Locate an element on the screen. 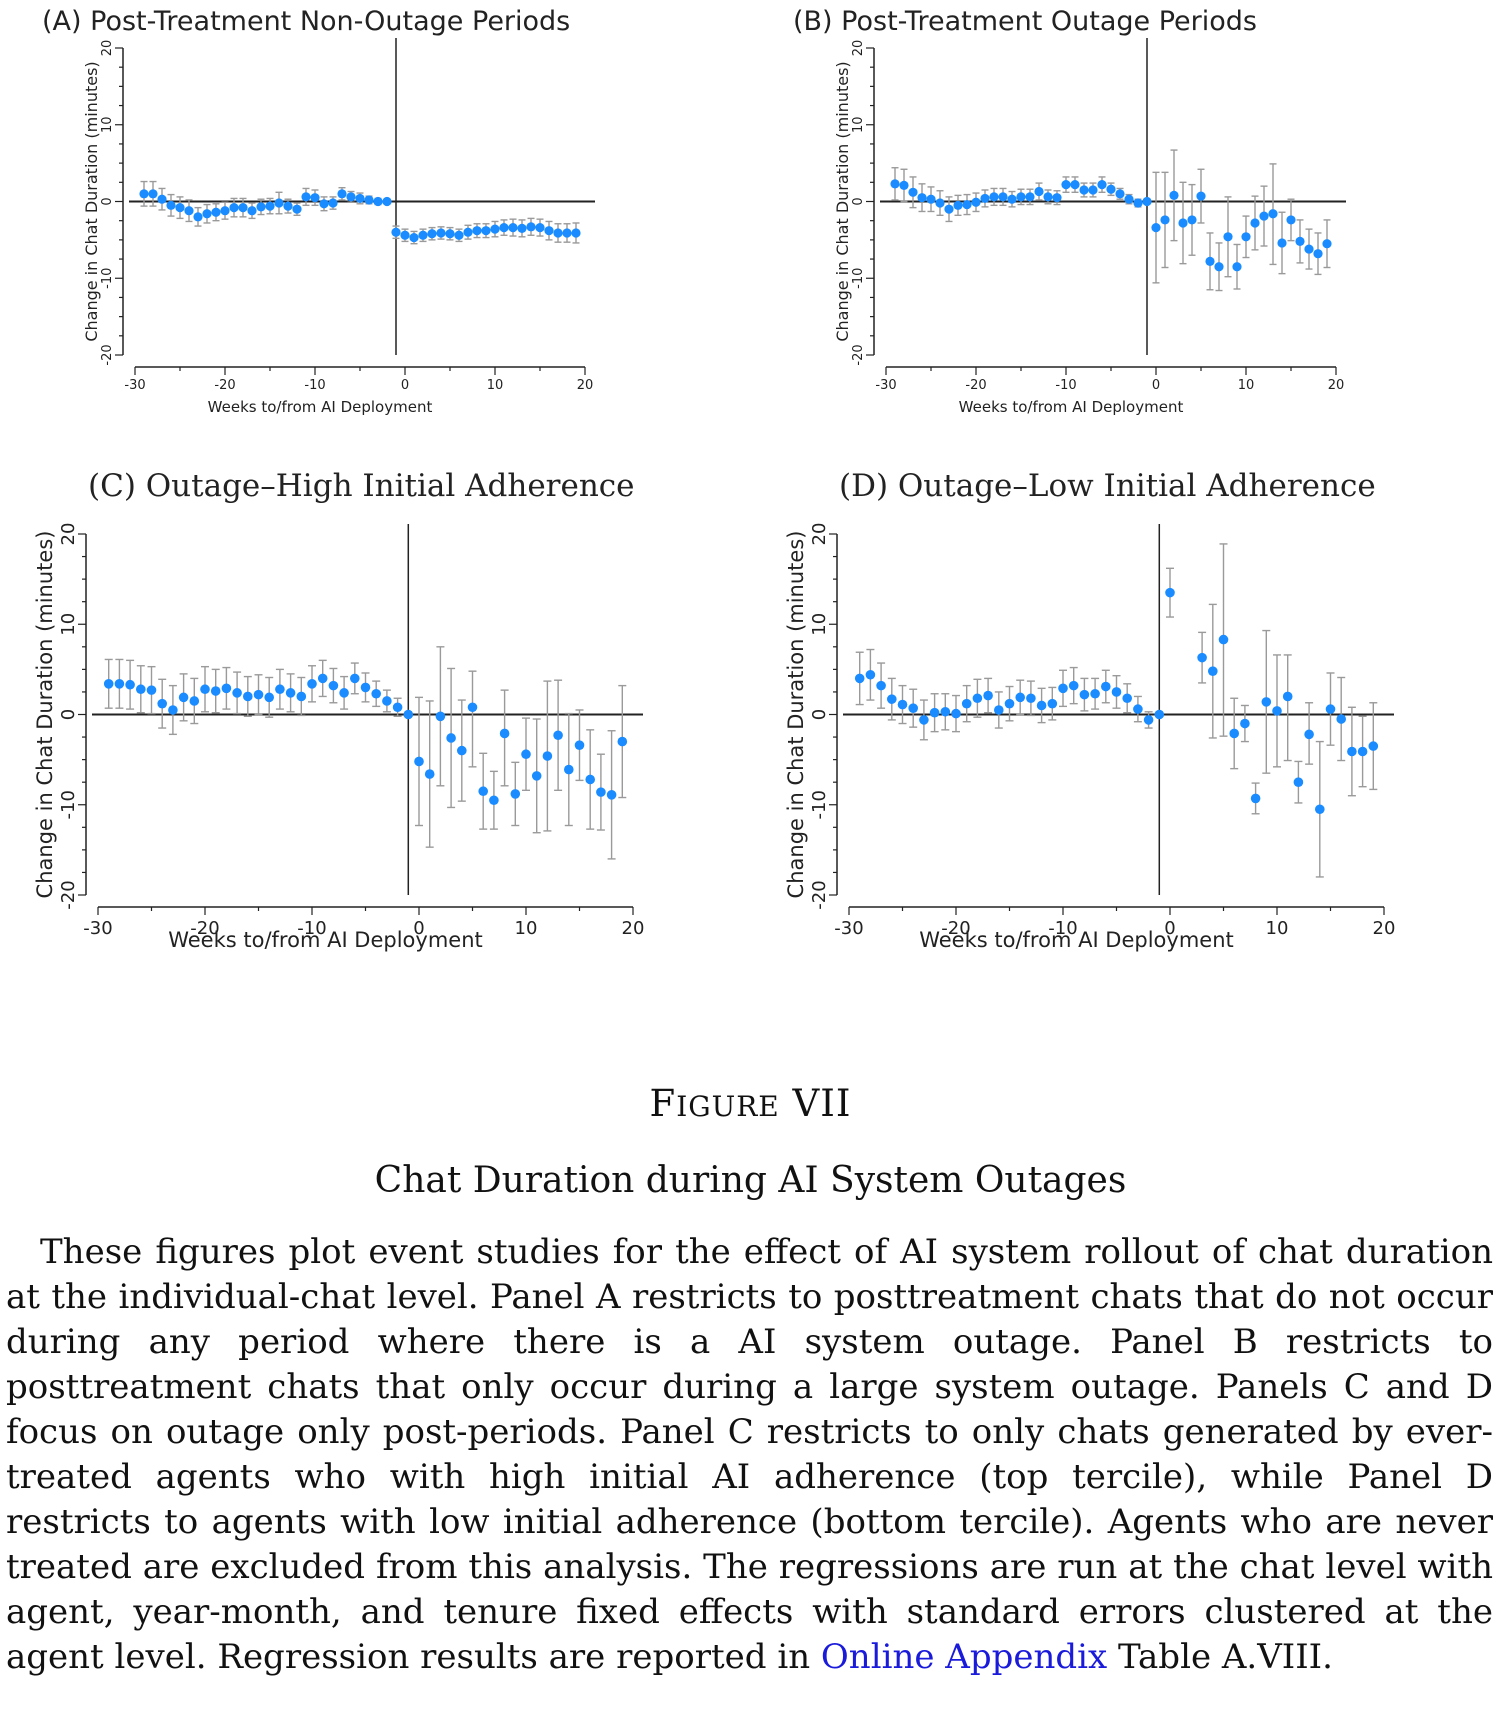 This screenshot has width=1501, height=1733. panel-title: (C) Outage–High Initial Adherence is located at coordinates (361, 487).